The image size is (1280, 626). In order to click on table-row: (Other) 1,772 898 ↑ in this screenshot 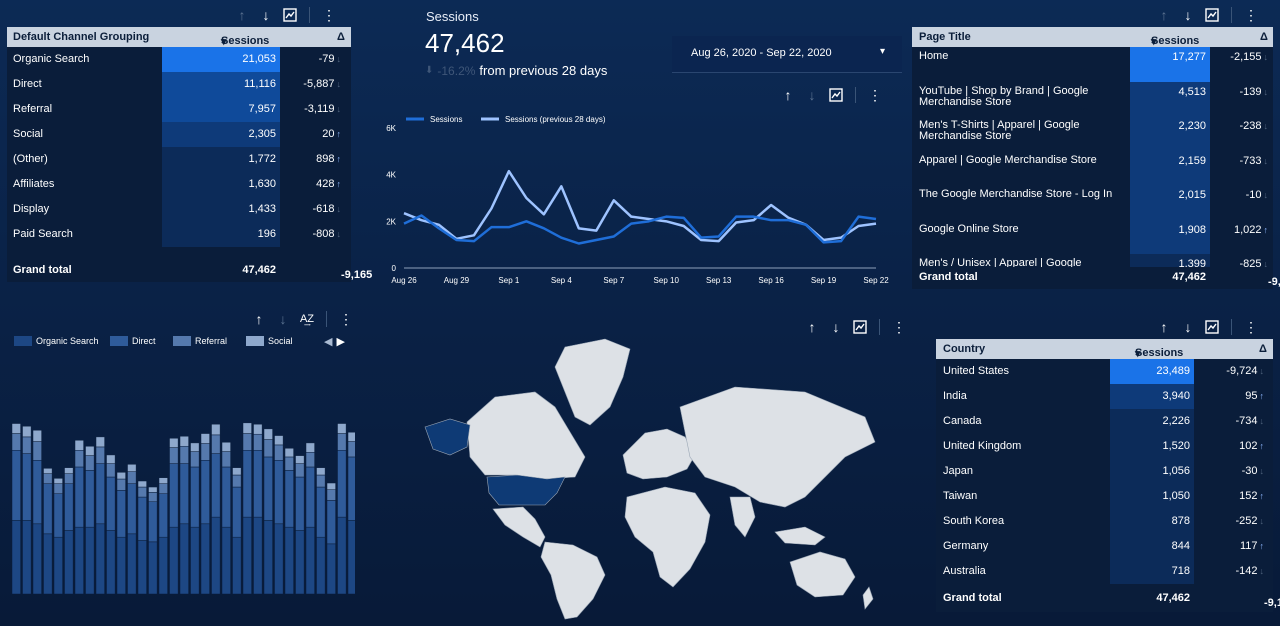, I will do `click(179, 159)`.